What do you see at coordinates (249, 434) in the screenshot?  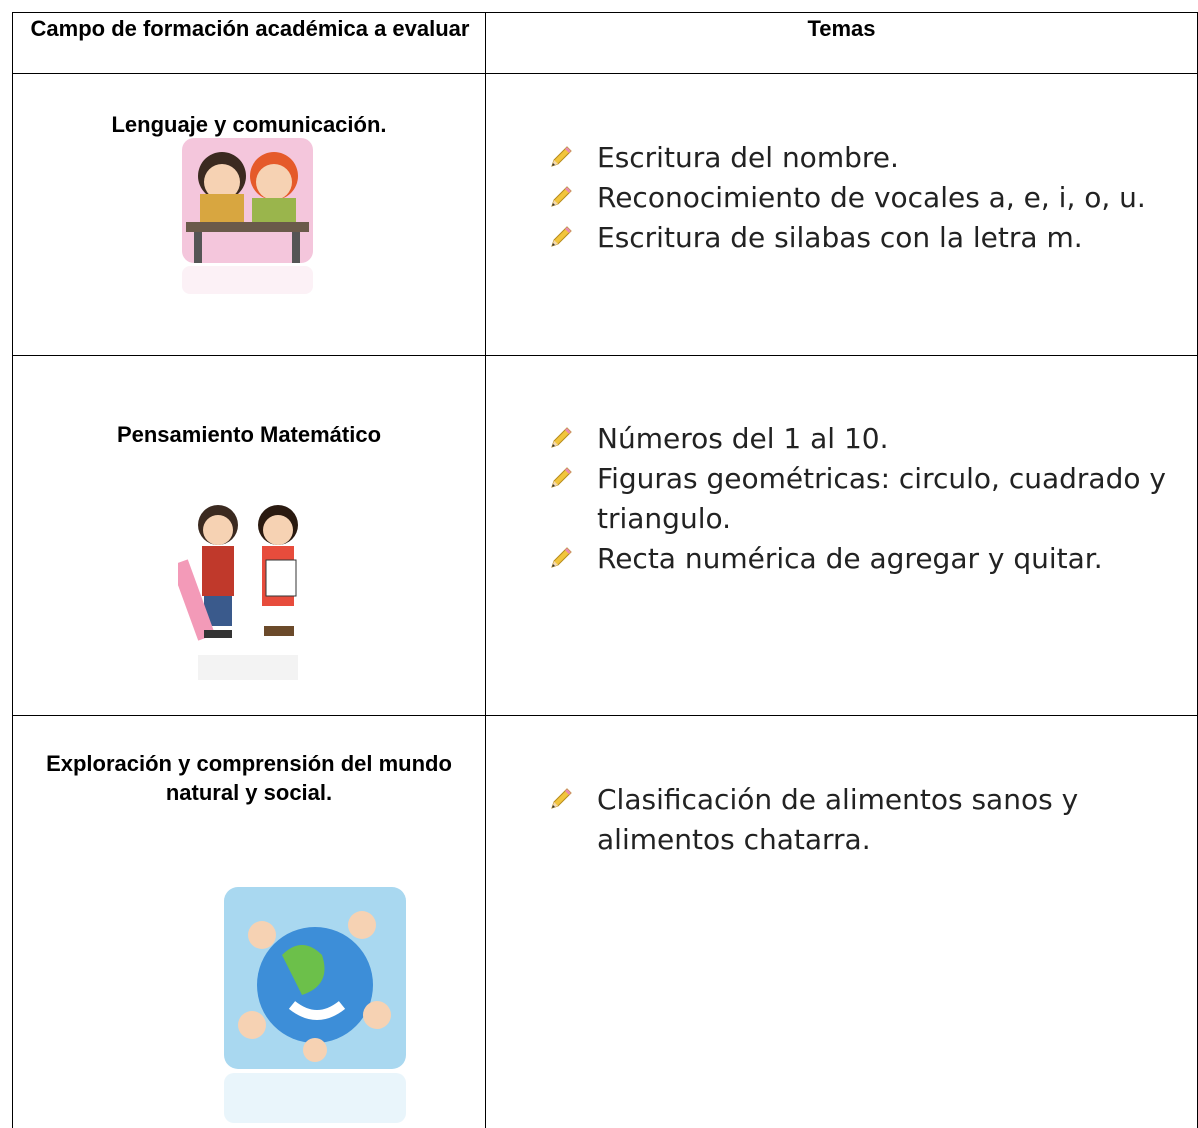 I see `field-name: Pensamiento Matemático` at bounding box center [249, 434].